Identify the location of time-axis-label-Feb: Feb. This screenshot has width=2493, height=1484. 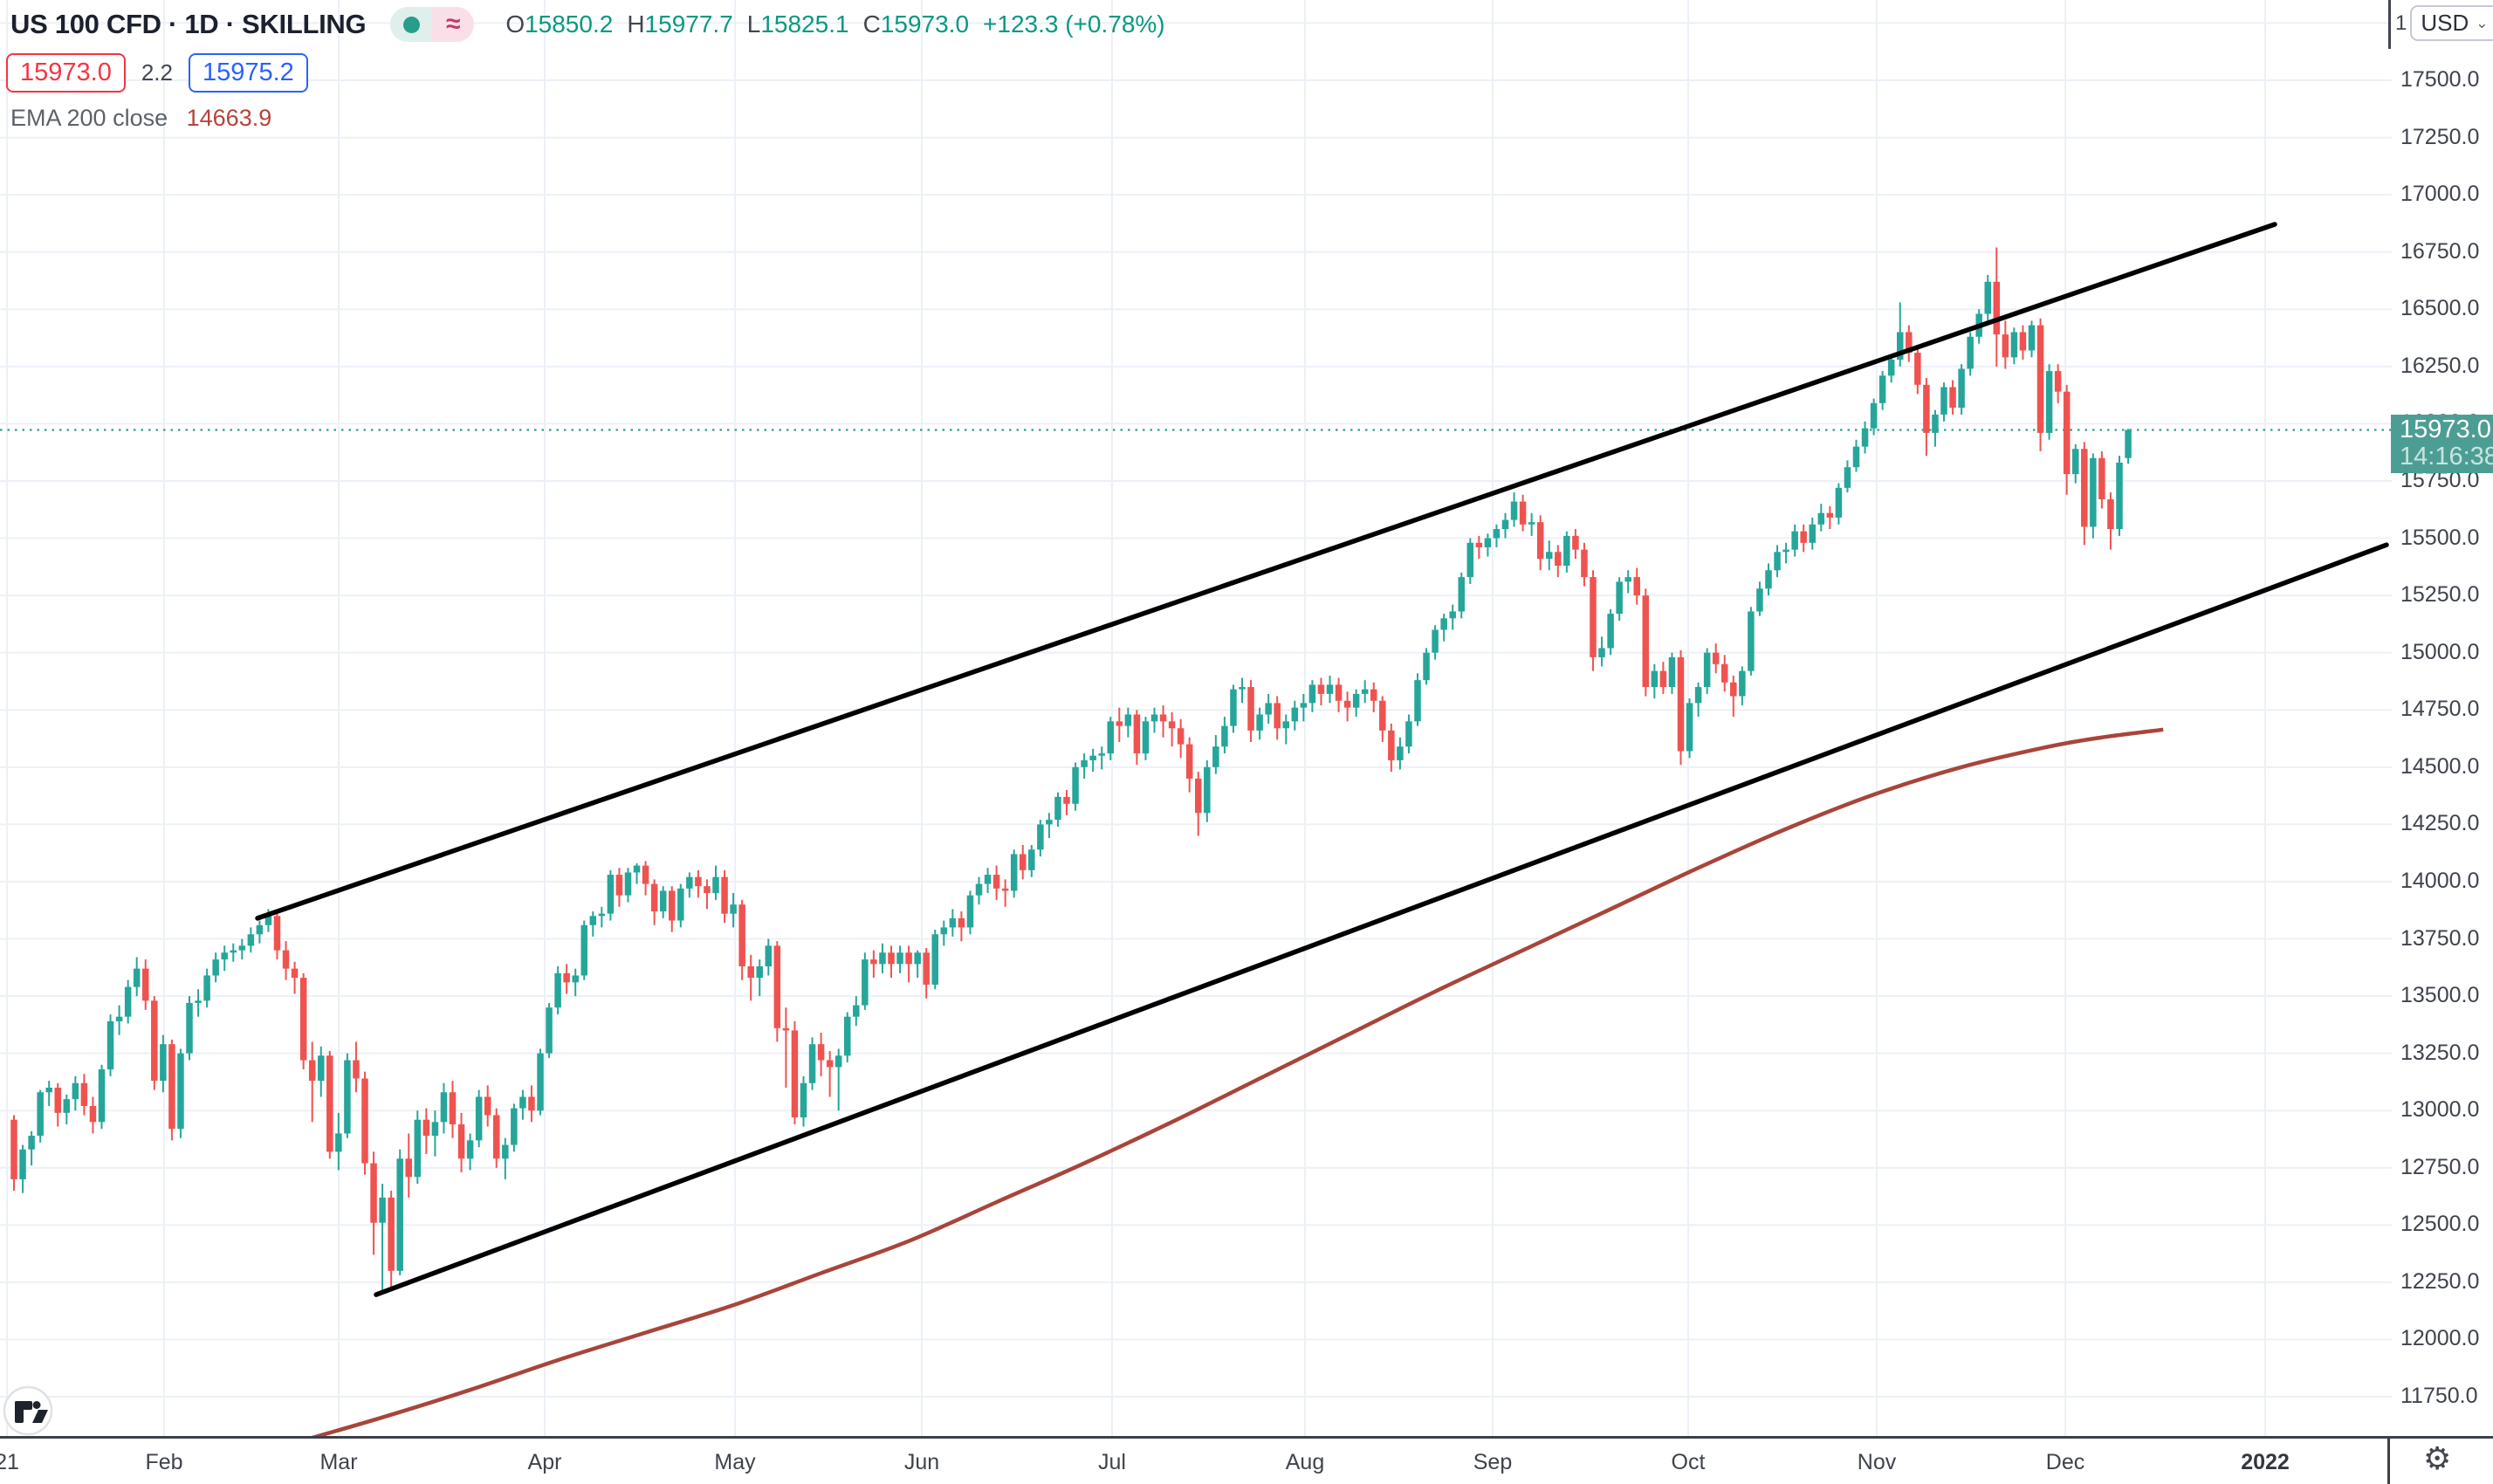
(164, 1462).